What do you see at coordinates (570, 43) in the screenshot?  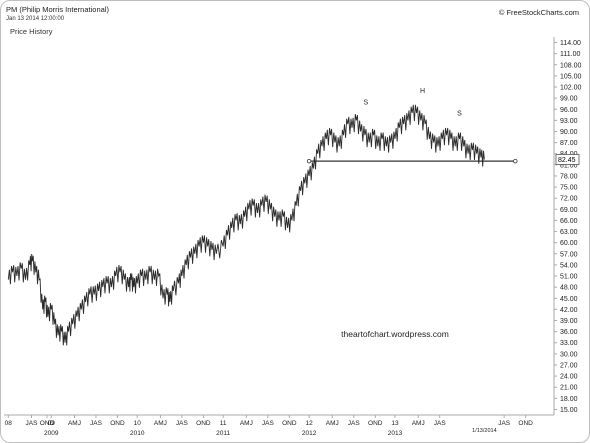 I see `y-tick-label: 114.00` at bounding box center [570, 43].